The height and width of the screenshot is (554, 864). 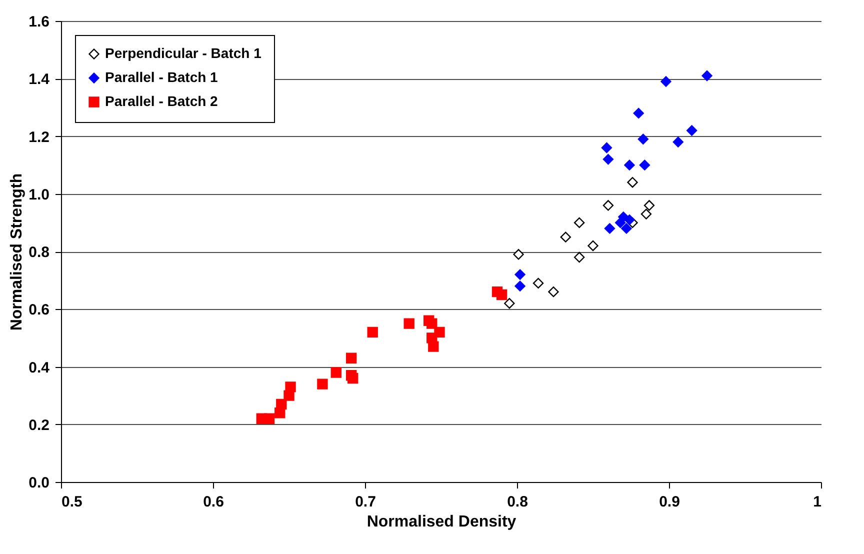 I want to click on y-tick-label: 0.8, so click(x=39, y=252).